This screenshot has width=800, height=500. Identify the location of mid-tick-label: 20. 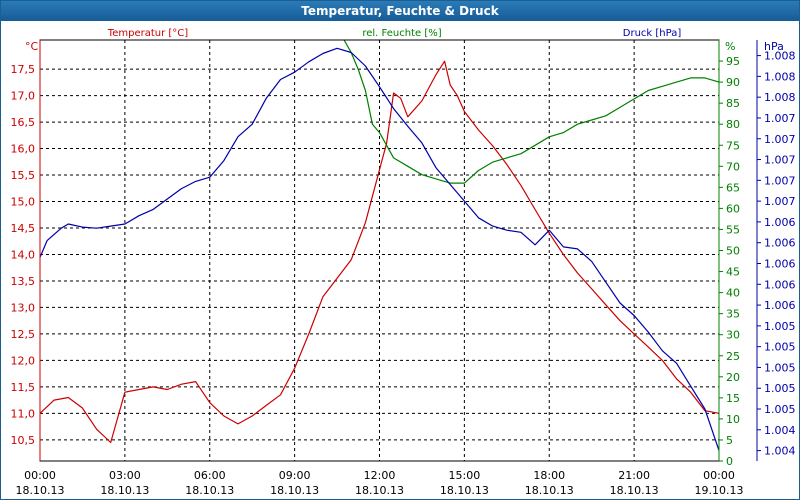
(733, 377).